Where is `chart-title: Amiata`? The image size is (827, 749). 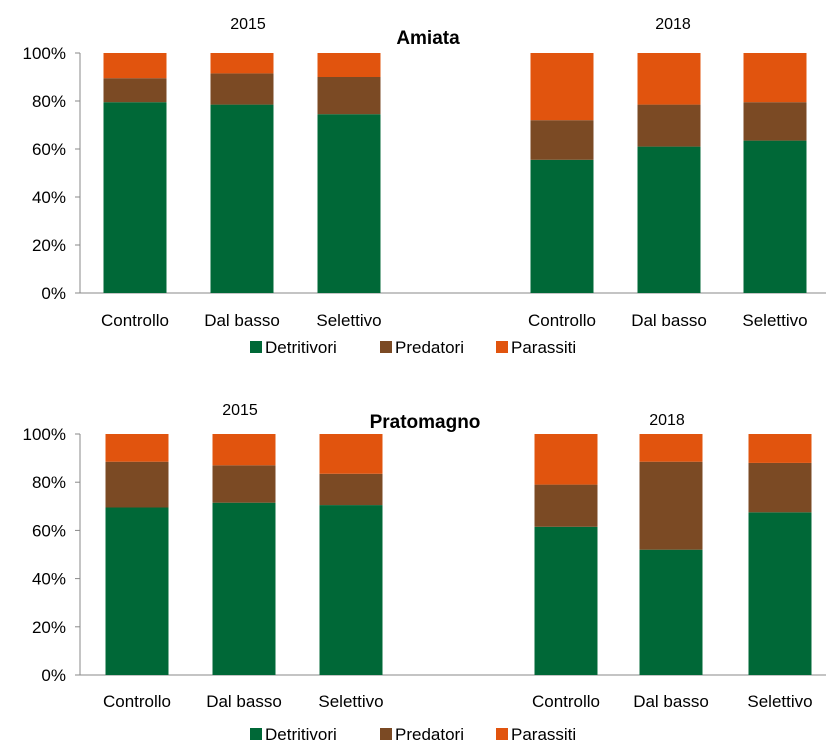
chart-title: Amiata is located at coordinates (428, 38).